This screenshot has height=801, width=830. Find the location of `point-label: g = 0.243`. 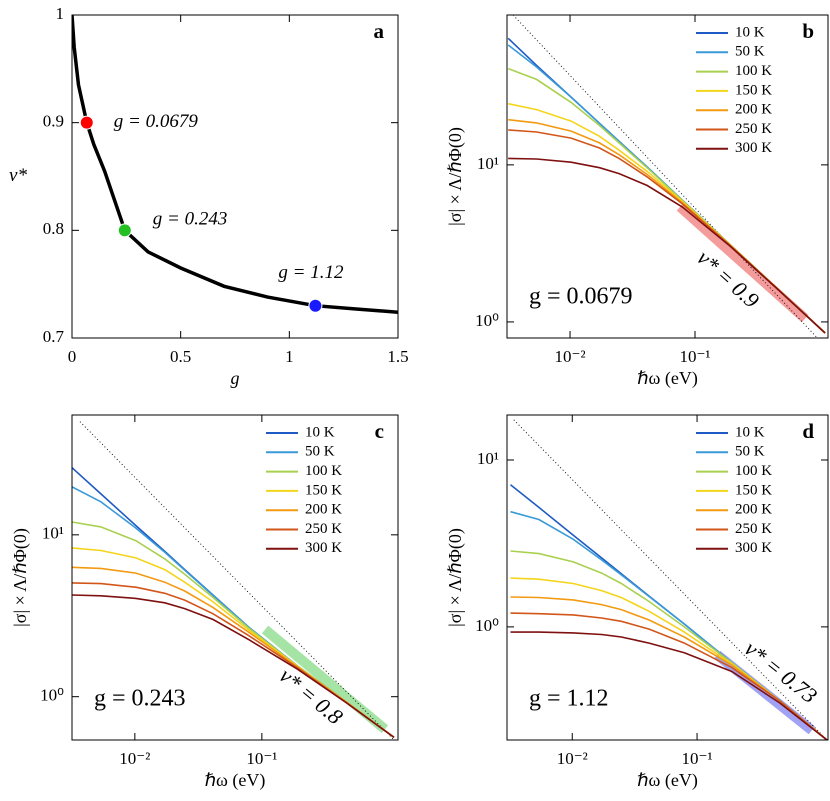

point-label: g = 0.243 is located at coordinates (190, 219).